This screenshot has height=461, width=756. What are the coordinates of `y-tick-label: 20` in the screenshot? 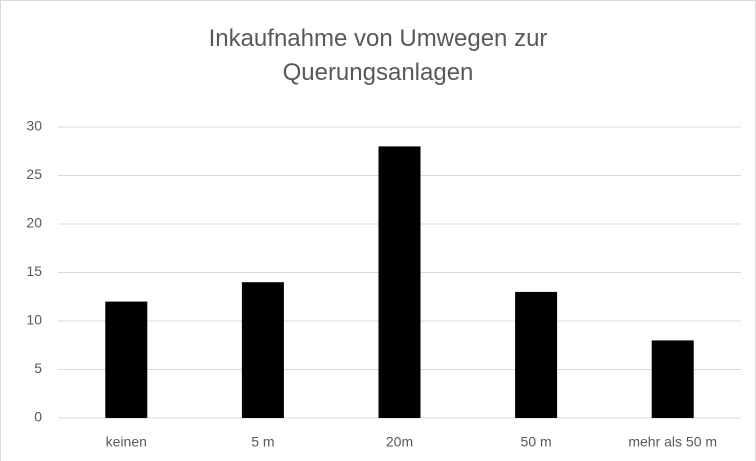 It's located at (34, 223).